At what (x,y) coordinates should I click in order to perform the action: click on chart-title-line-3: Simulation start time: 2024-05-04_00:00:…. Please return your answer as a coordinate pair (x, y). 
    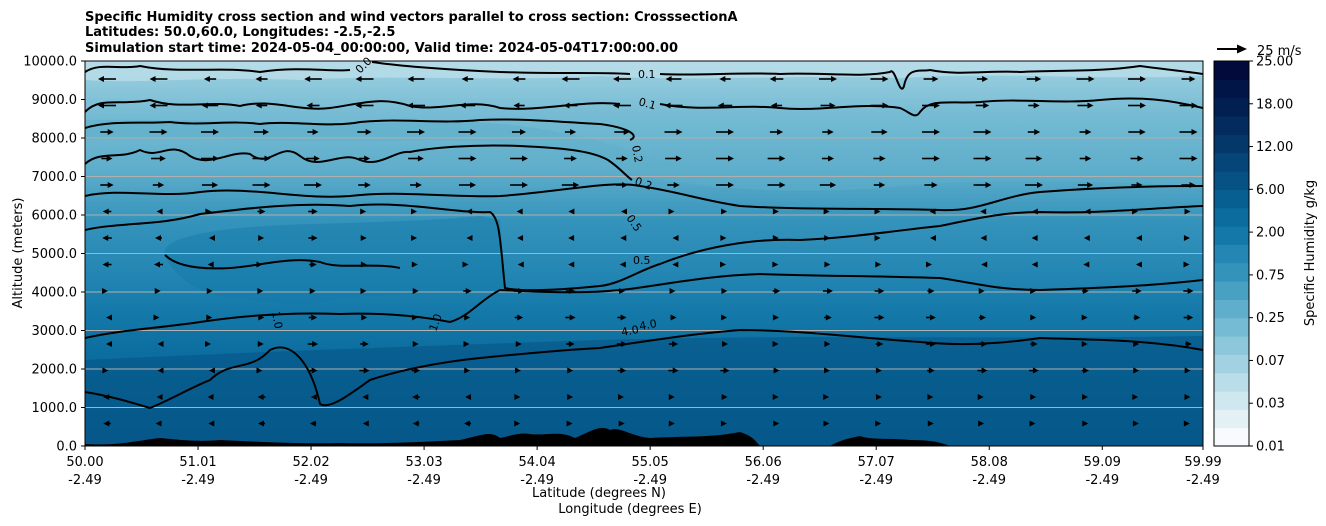
    Looking at the image, I should click on (381, 48).